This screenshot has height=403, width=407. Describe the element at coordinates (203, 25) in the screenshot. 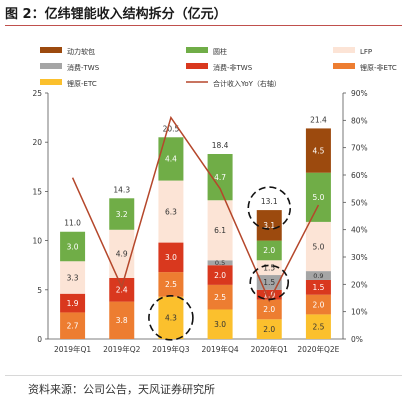

I see `title-divider` at that location.